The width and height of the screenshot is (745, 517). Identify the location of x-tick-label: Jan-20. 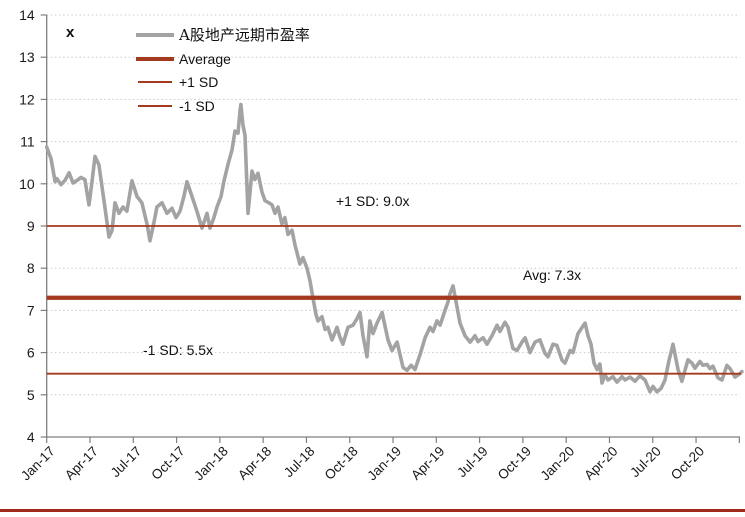
(558, 464).